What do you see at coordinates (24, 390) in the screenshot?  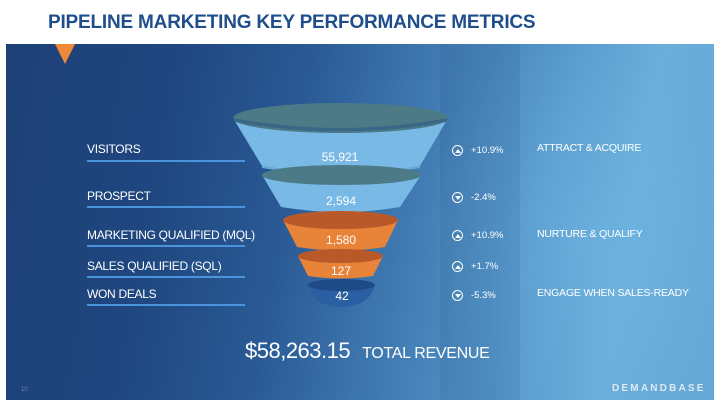 I see `page-number: 10` at bounding box center [24, 390].